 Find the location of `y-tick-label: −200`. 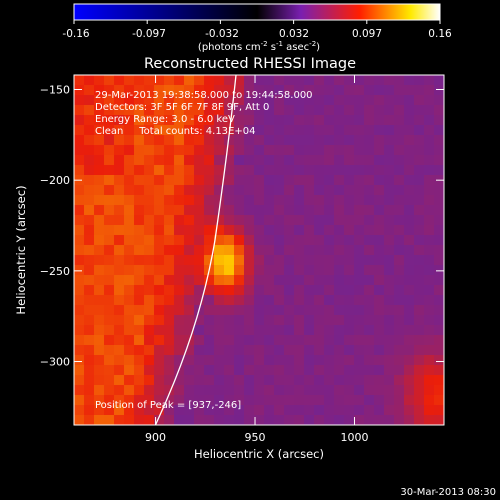

y-tick-label: −200 is located at coordinates (55, 180).